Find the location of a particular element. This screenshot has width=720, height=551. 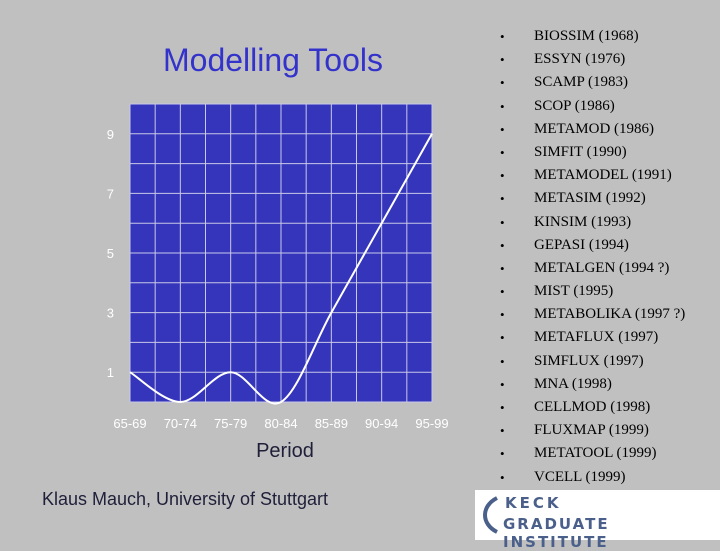

tool-list-item: • METAMODEL (1991) is located at coordinates (592, 175).